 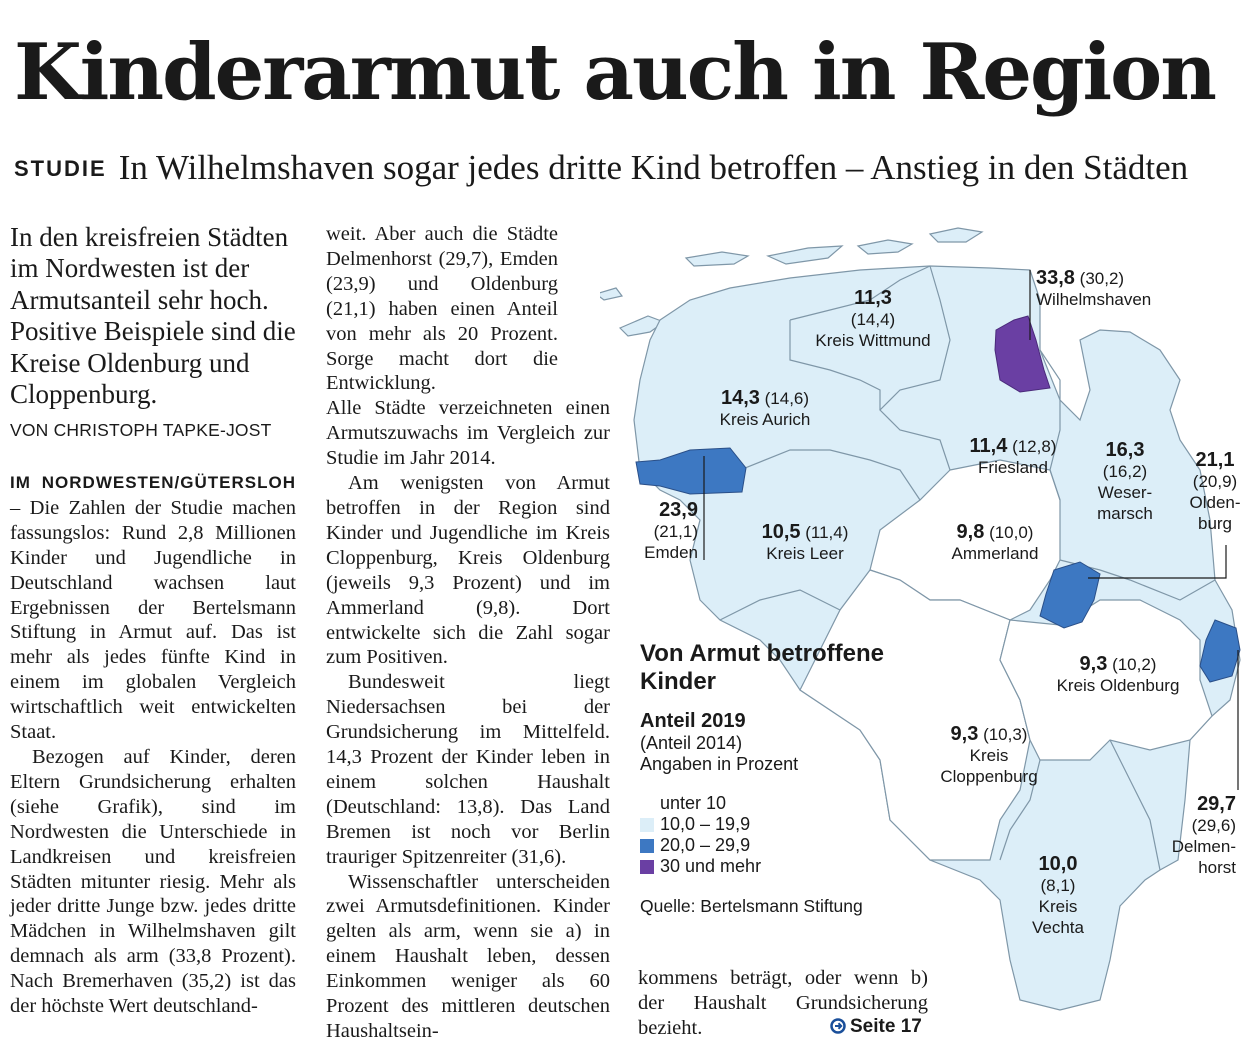 I want to click on legend-label: 30 und mehr, so click(x=711, y=866).